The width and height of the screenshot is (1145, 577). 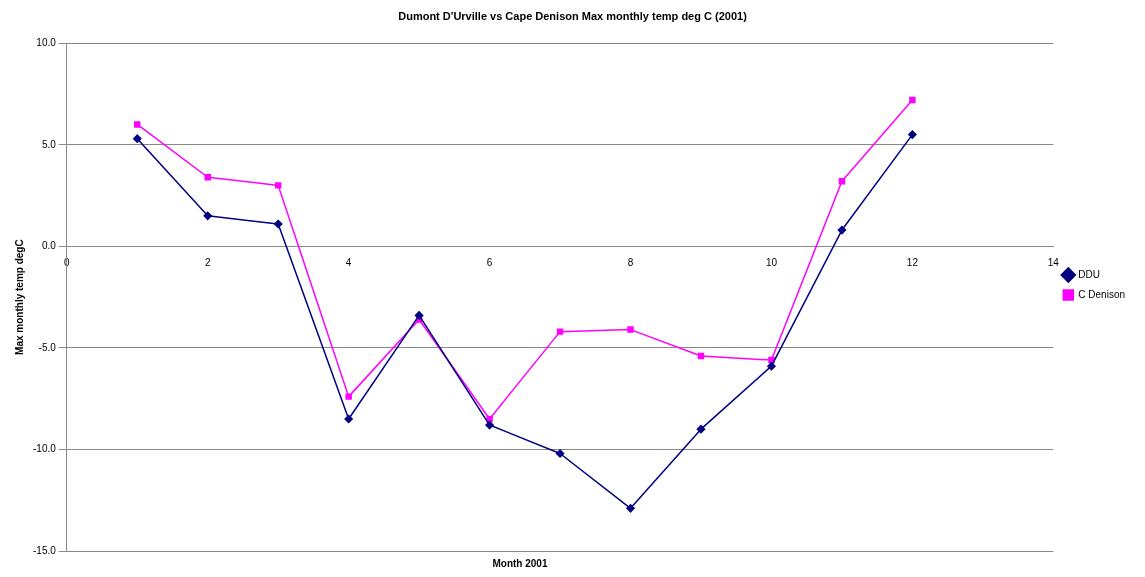 What do you see at coordinates (45, 449) in the screenshot?
I see `y-tick-label: -10.0` at bounding box center [45, 449].